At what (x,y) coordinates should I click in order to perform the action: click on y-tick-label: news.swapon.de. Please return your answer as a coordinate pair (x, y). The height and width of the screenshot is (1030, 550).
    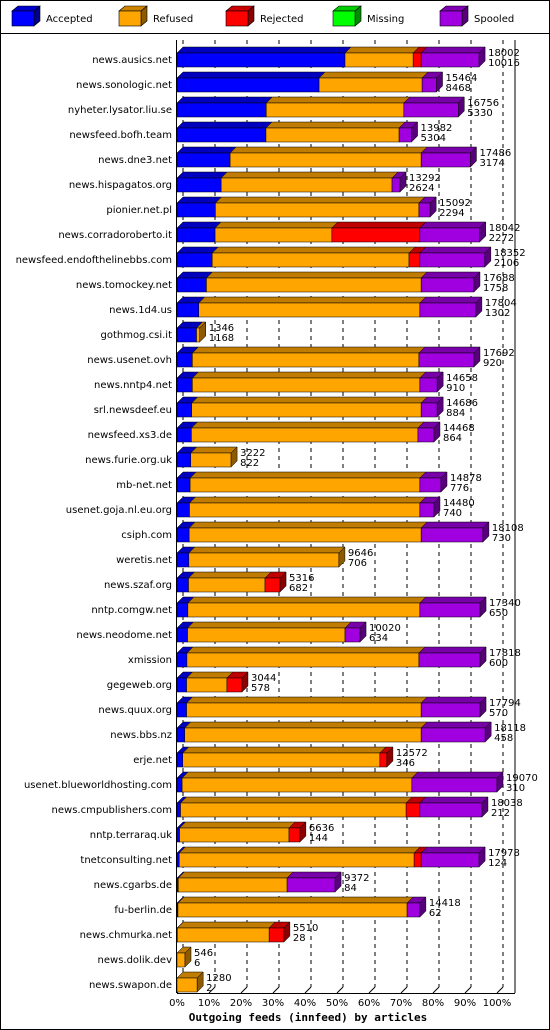
    Looking at the image, I should click on (130, 985).